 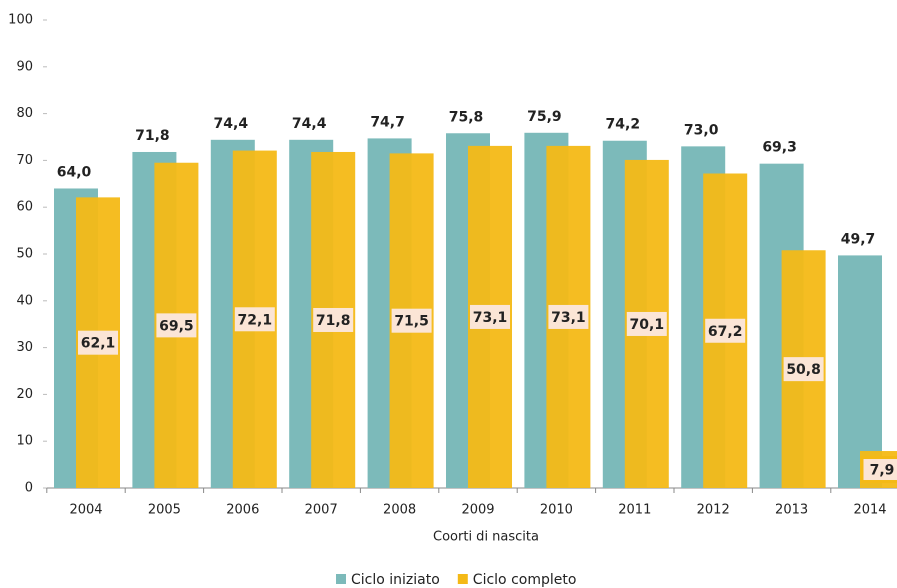 What do you see at coordinates (623, 125) in the screenshot?
I see `data-label: 74,2` at bounding box center [623, 125].